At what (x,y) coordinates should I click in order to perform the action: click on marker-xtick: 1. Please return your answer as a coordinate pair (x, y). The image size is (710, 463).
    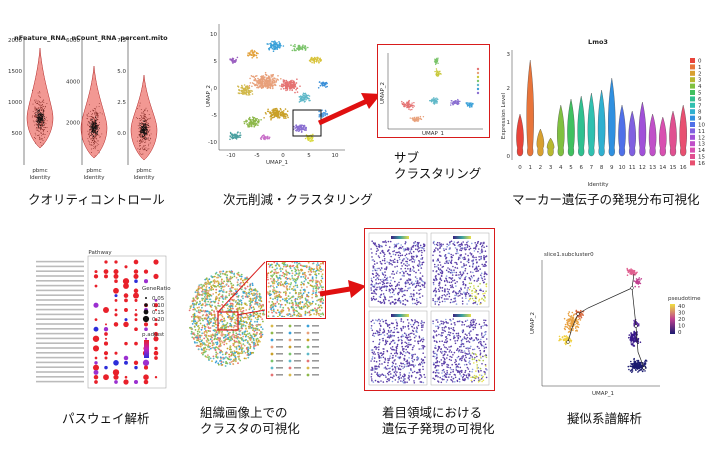
    Looking at the image, I should click on (530, 168).